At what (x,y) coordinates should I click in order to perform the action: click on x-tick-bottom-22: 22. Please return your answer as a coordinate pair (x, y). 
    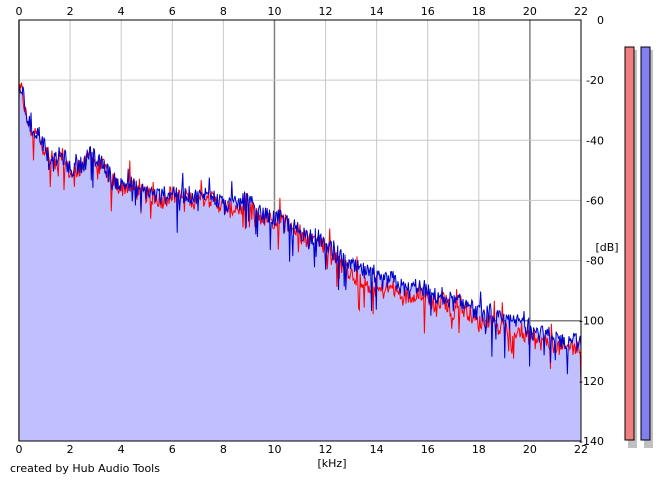
    Looking at the image, I should click on (581, 449).